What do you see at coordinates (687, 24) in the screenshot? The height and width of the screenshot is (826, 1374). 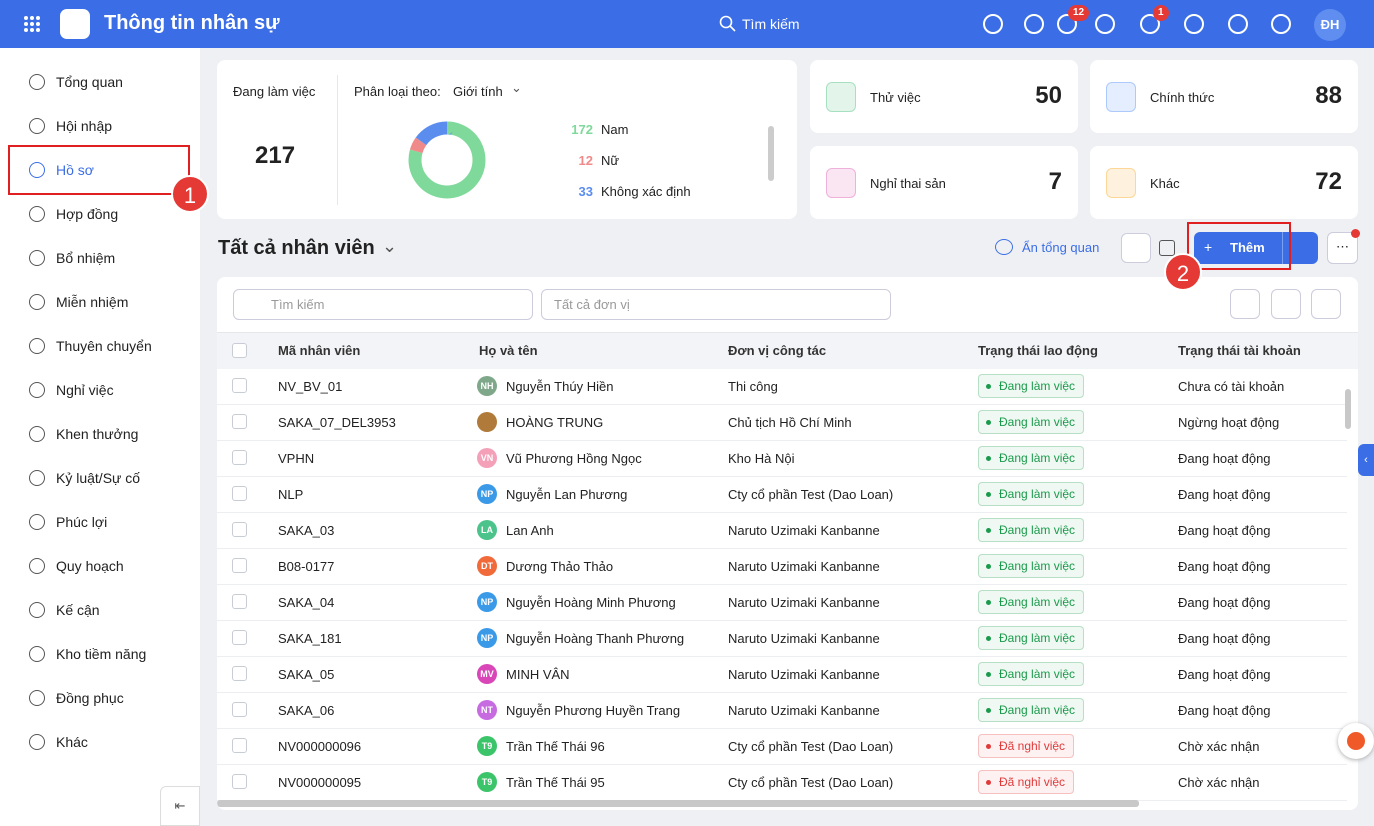 I see `header: Thông tin nhân sự Tìm kiếm 12 1 ĐH` at bounding box center [687, 24].